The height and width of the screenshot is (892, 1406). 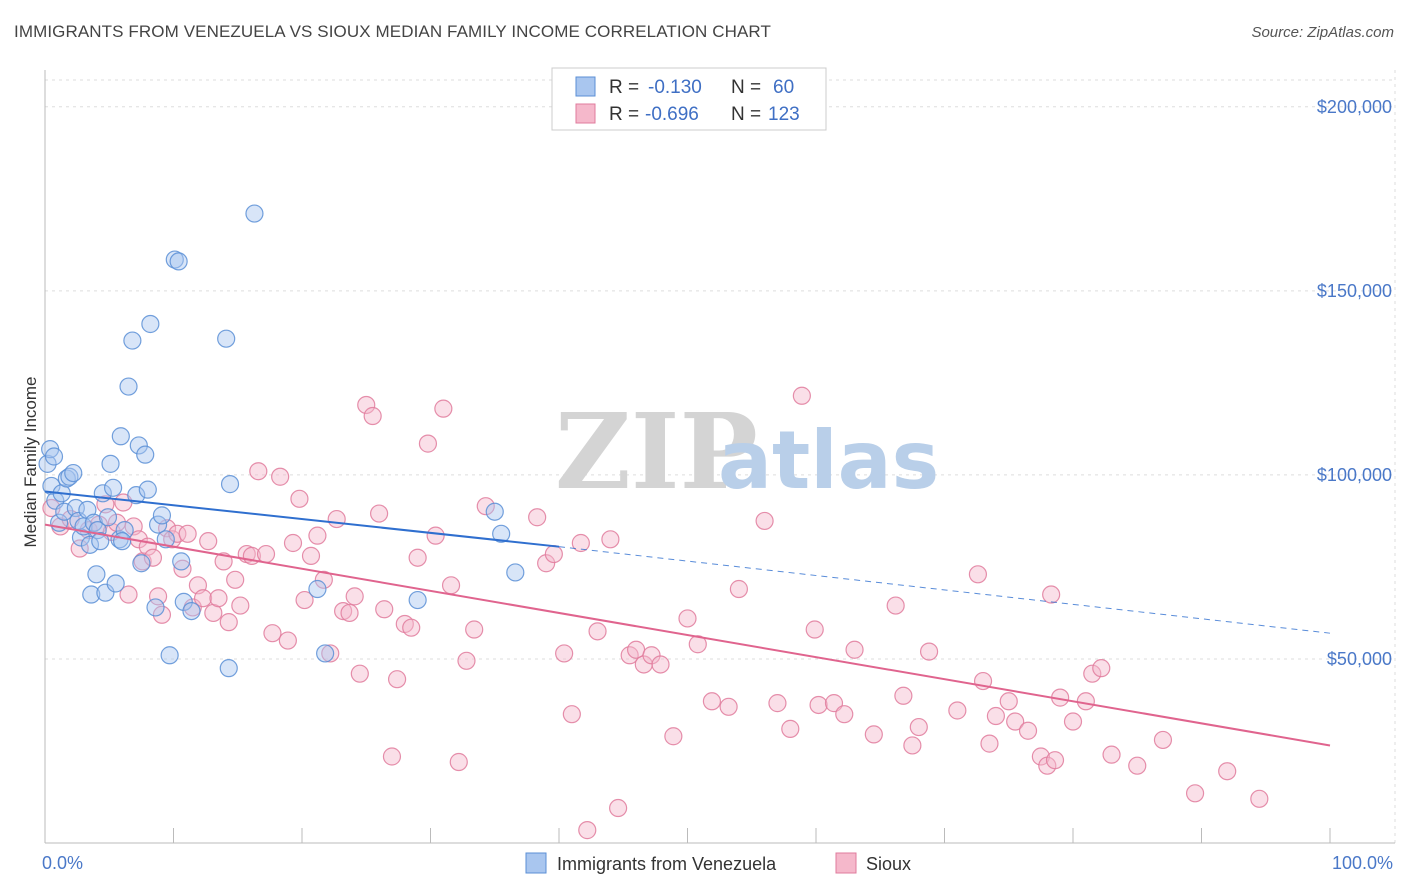 What do you see at coordinates (888, 864) in the screenshot?
I see `bottom-legend-label-sioux: Sioux` at bounding box center [888, 864].